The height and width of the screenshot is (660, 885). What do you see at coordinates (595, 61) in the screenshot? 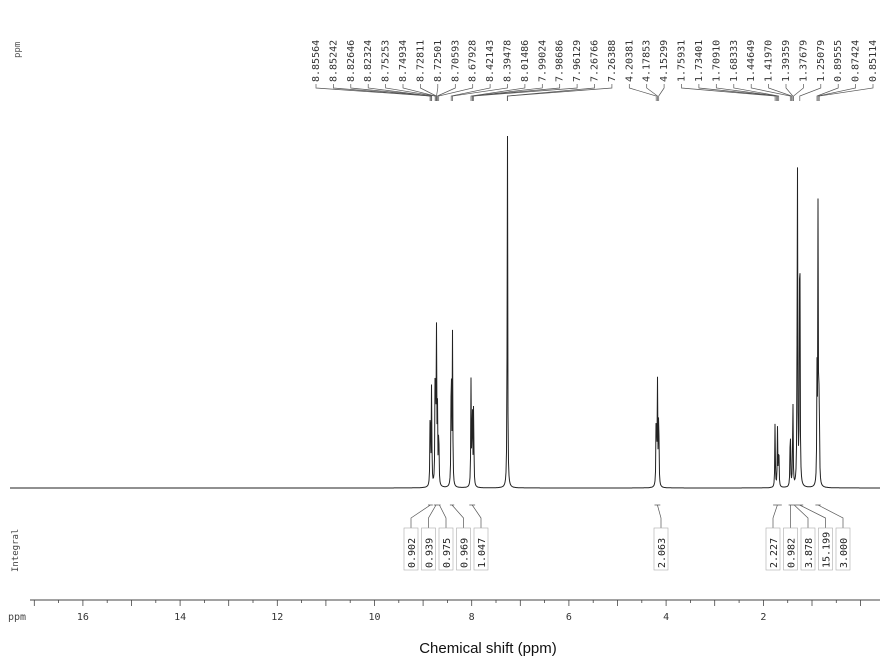
I see `peak-label: 7.26766` at bounding box center [595, 61].